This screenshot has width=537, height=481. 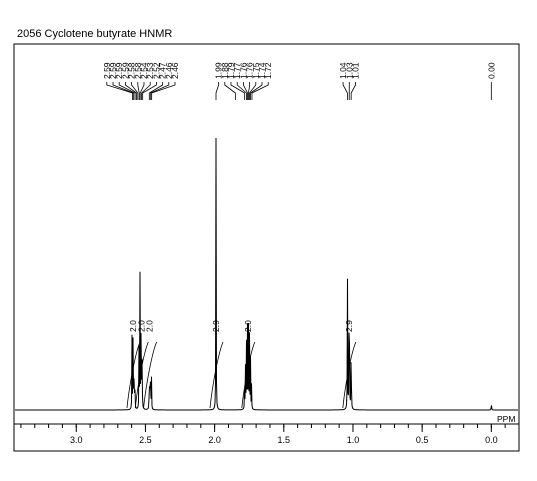 I want to click on x-tick-label: 1.5, so click(x=284, y=440).